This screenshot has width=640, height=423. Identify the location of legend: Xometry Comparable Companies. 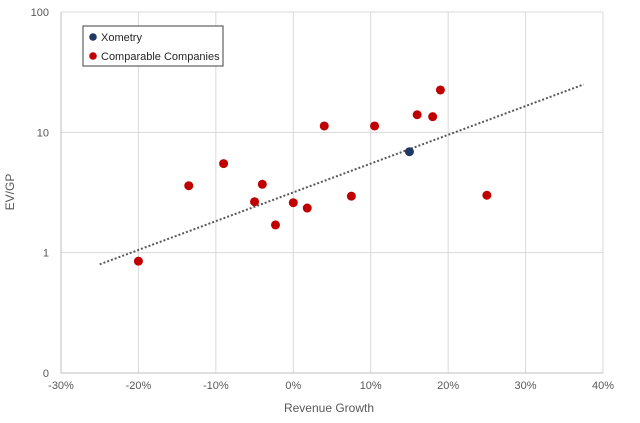
(153, 46).